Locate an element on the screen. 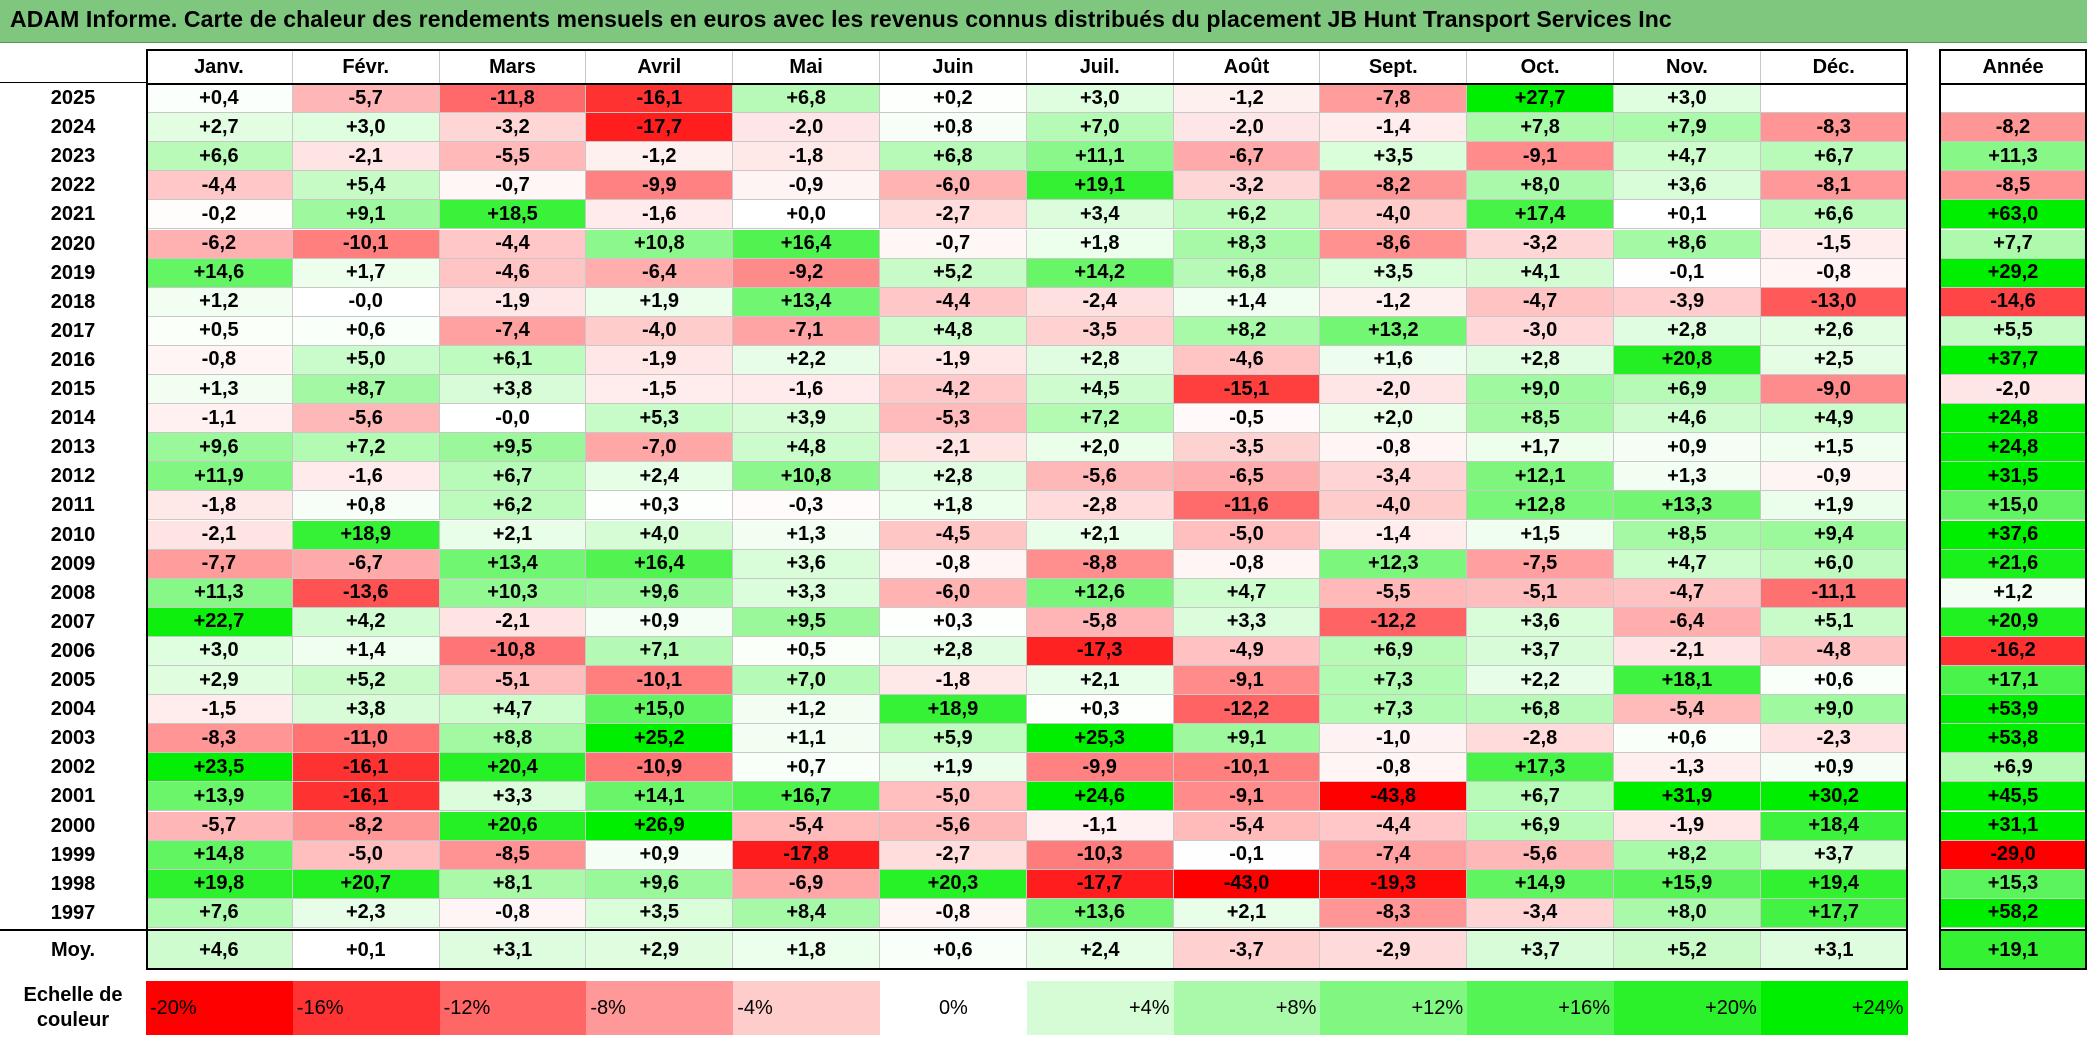  row-year-label: 2003 is located at coordinates (73, 739).